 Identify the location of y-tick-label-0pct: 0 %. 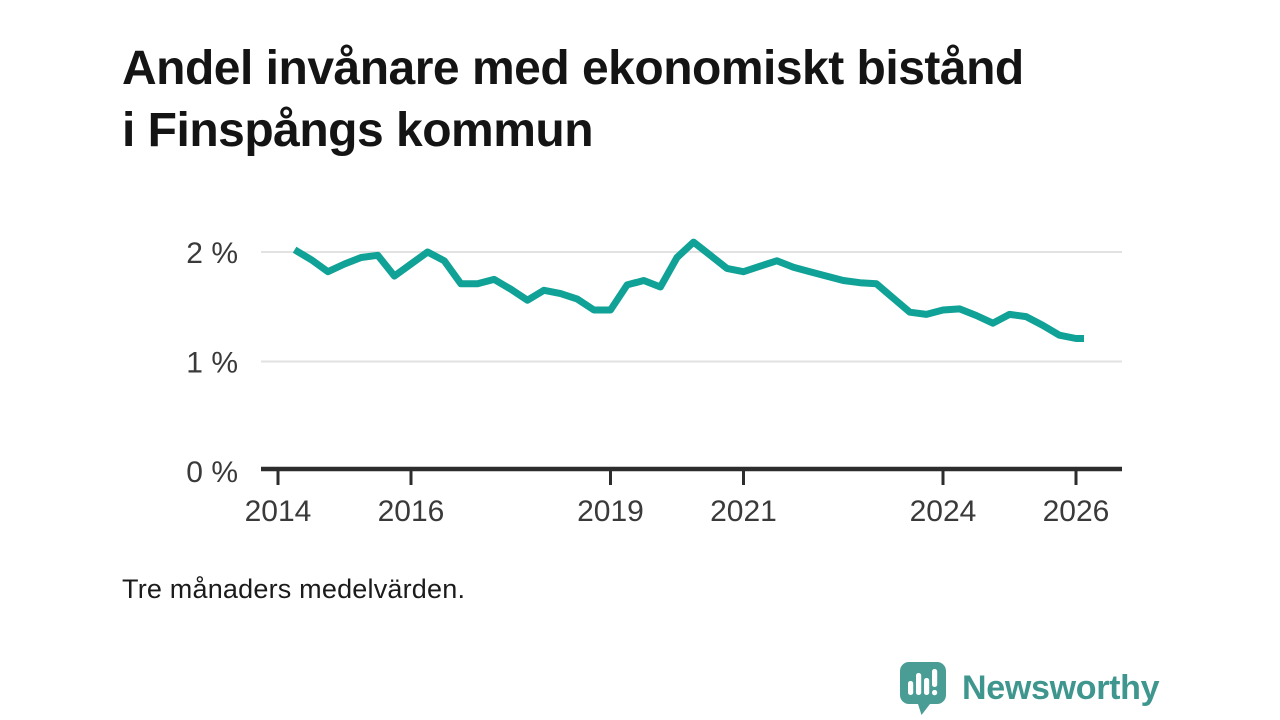
(212, 472).